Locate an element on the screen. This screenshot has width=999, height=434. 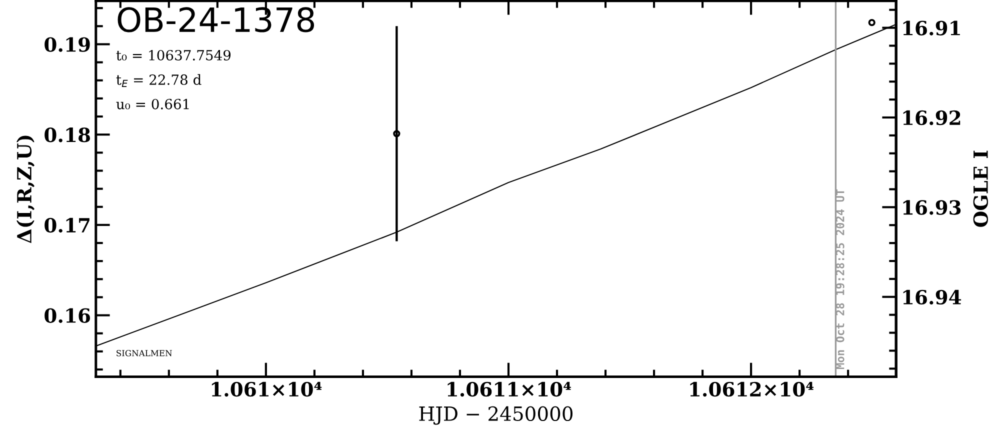
y2-tick-label: 16.93 is located at coordinates (932, 207).